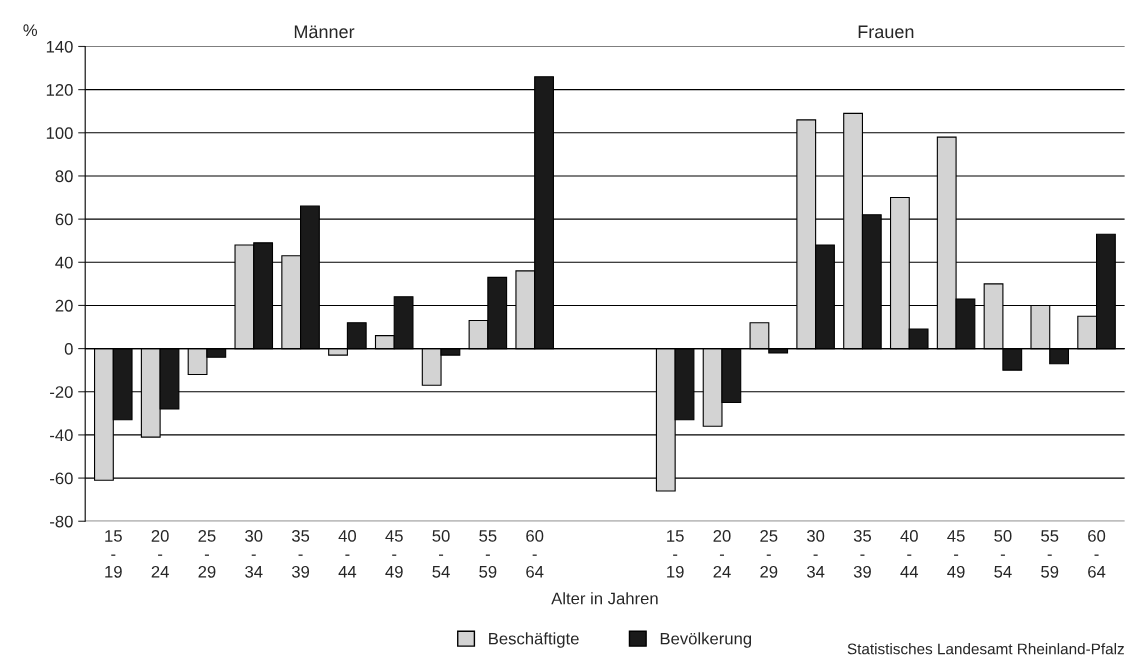 The height and width of the screenshot is (664, 1136). I want to click on y-tick-label: 40, so click(64, 262).